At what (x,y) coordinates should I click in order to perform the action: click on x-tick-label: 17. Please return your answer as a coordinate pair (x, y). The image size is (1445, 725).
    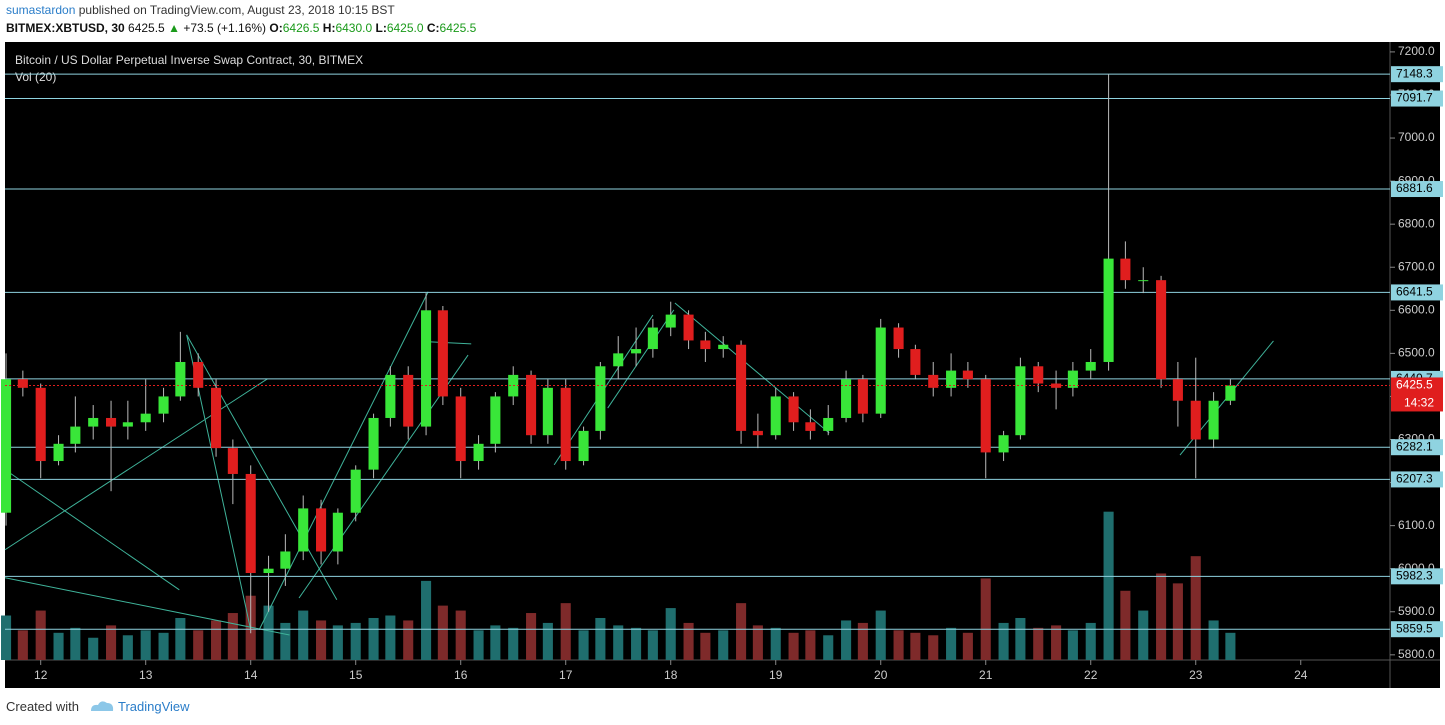
    Looking at the image, I should click on (566, 675).